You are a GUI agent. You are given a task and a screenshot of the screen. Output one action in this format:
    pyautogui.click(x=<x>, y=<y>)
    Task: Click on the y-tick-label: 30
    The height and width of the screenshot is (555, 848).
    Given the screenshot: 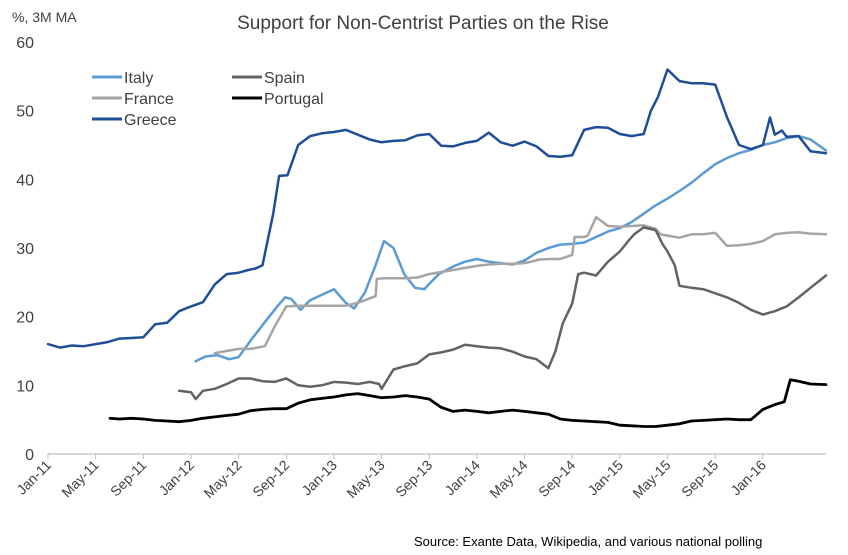 What is the action you would take?
    pyautogui.click(x=25, y=249)
    